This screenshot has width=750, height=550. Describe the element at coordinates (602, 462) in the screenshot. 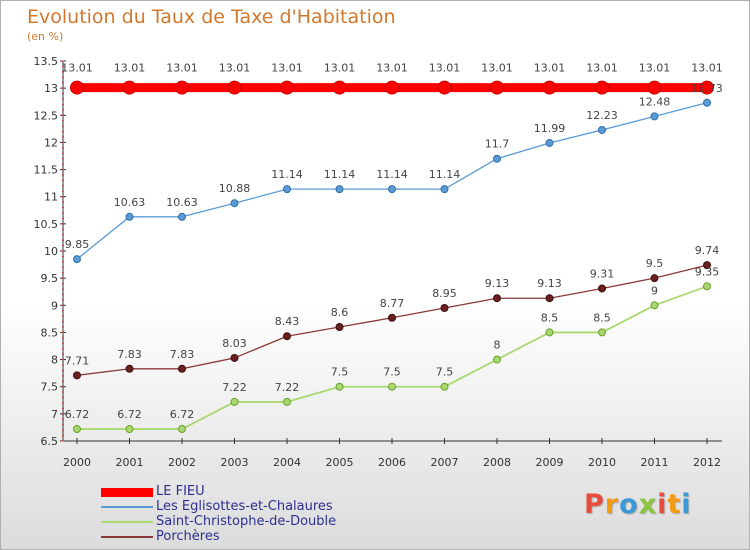

I see `x-tick-label: 2010` at that location.